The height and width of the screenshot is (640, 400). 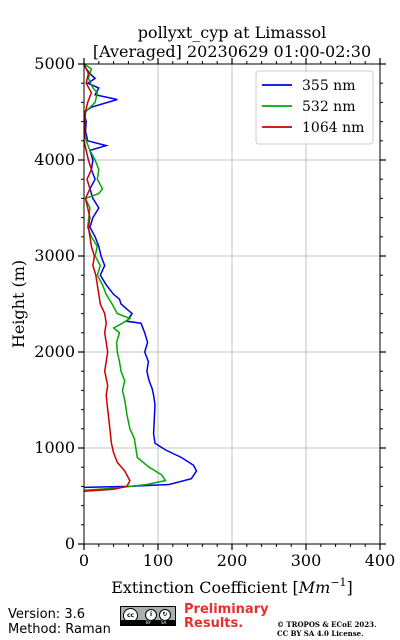 I want to click on copyright-line-1: © TROPOS & ECoE 2023., so click(x=327, y=624).